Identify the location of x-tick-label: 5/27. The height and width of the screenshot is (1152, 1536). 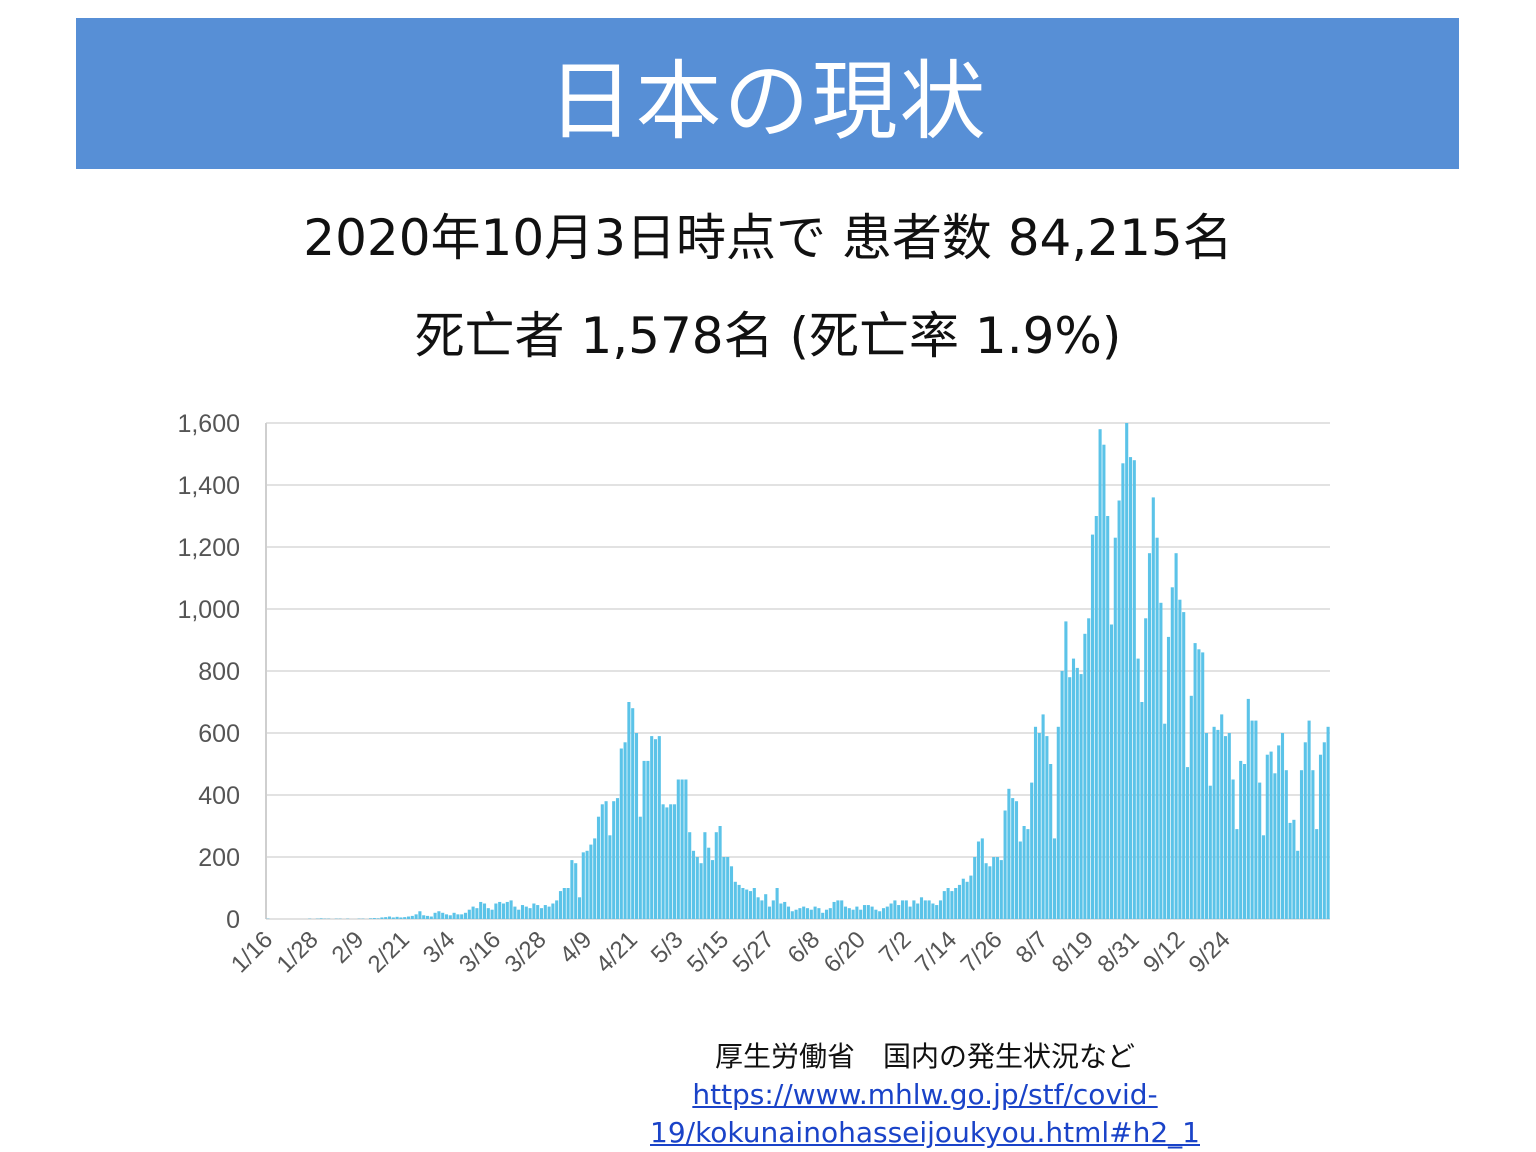
(754, 952).